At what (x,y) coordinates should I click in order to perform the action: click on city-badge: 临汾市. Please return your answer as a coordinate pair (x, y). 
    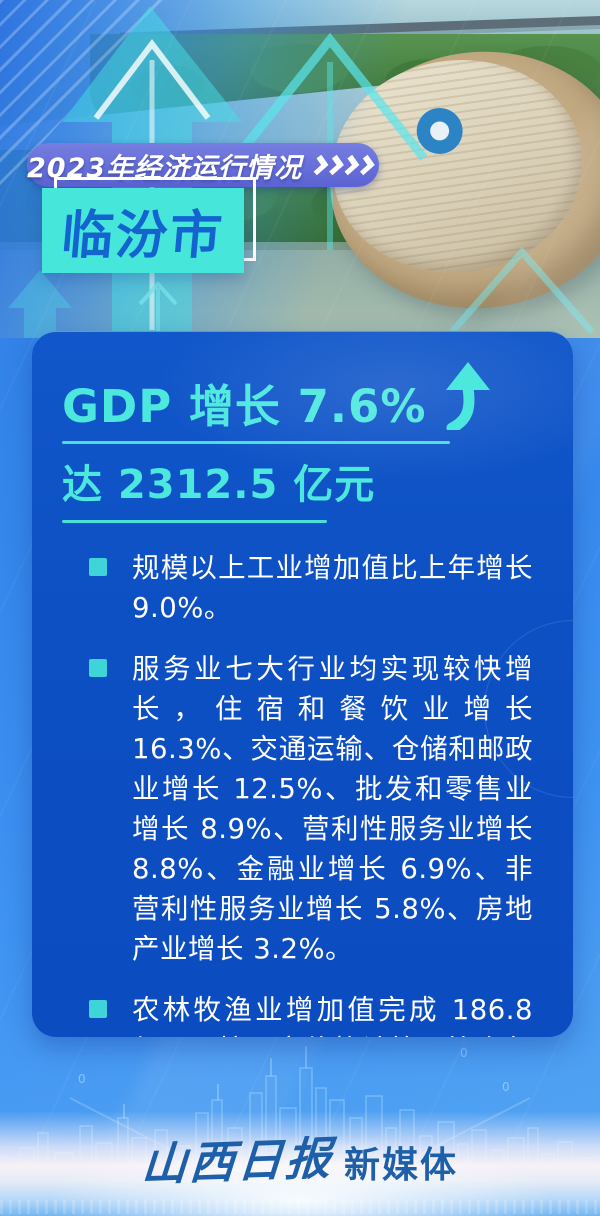
    Looking at the image, I should click on (149, 225).